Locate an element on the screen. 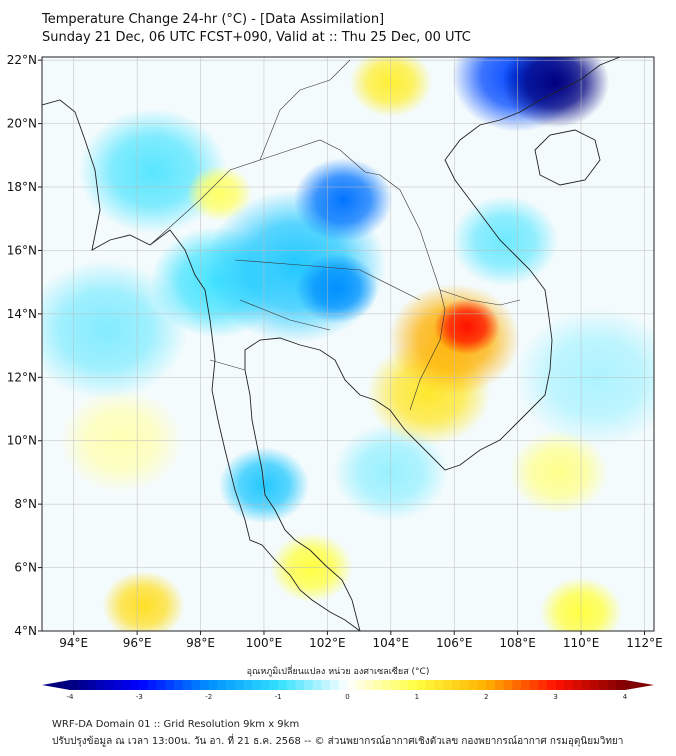 The width and height of the screenshot is (676, 756). x-tick-label: 108°E is located at coordinates (517, 643).